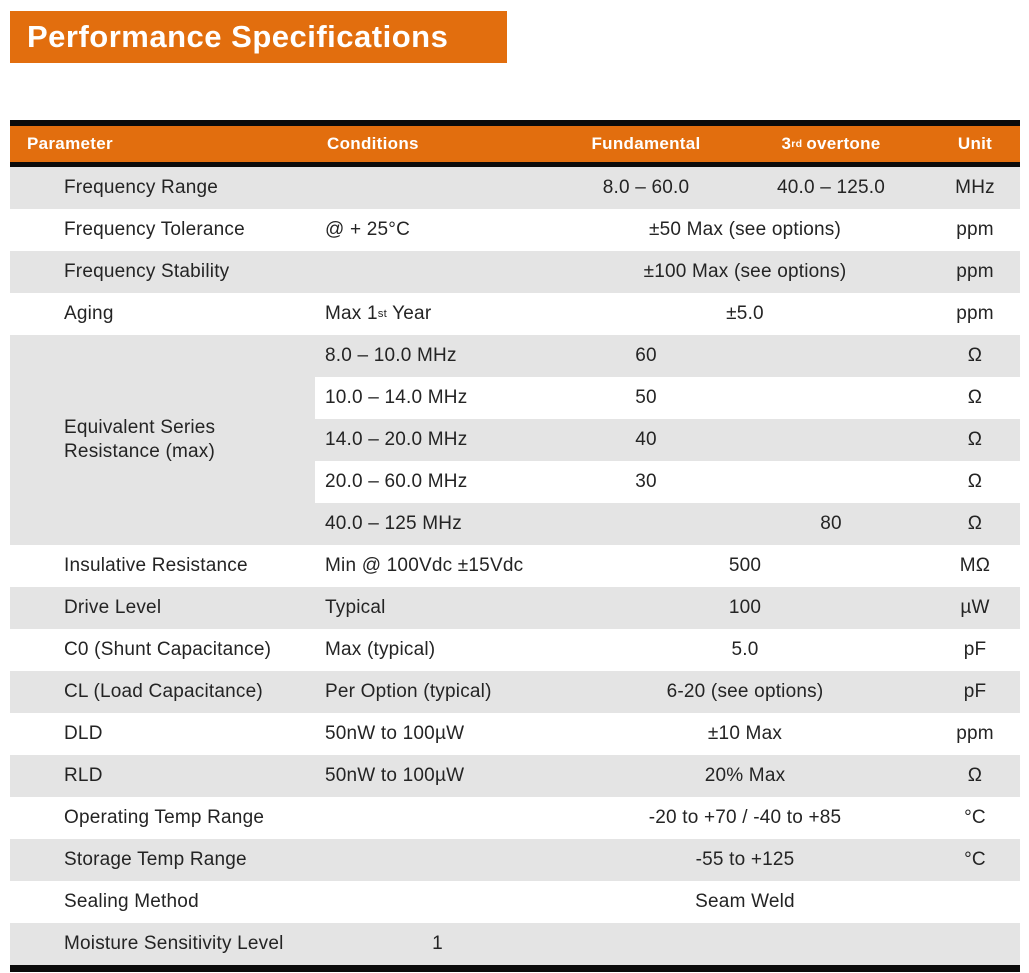  I want to click on cell-unit-row5: Ω, so click(975, 356).